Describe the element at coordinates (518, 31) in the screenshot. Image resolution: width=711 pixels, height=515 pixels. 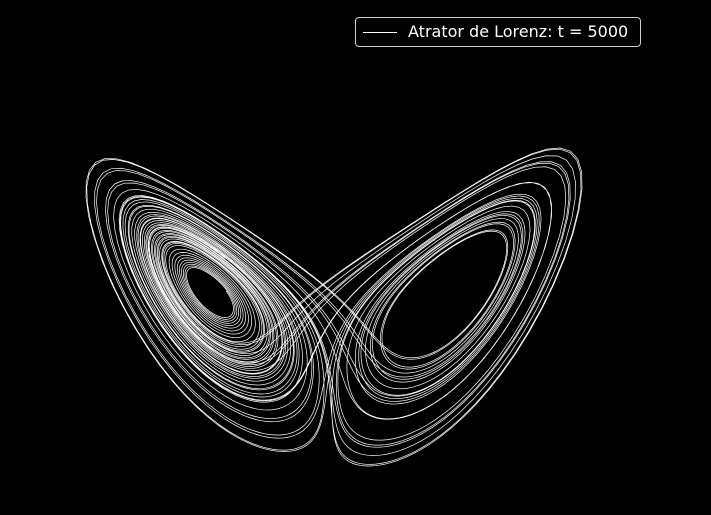
I see `legend-label: Atrator de Lorenz: t = 5000` at that location.